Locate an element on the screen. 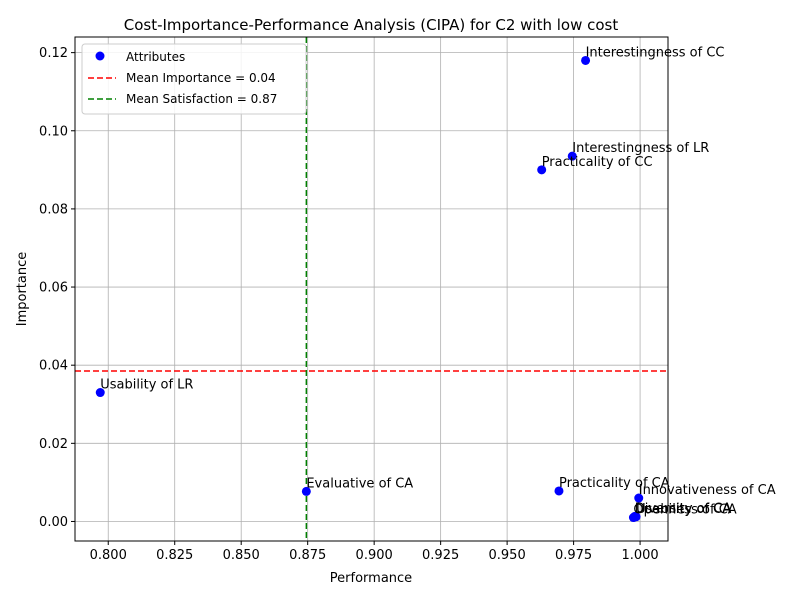 This screenshot has height=600, width=800. y-tick-label: 0.12 is located at coordinates (53, 53).